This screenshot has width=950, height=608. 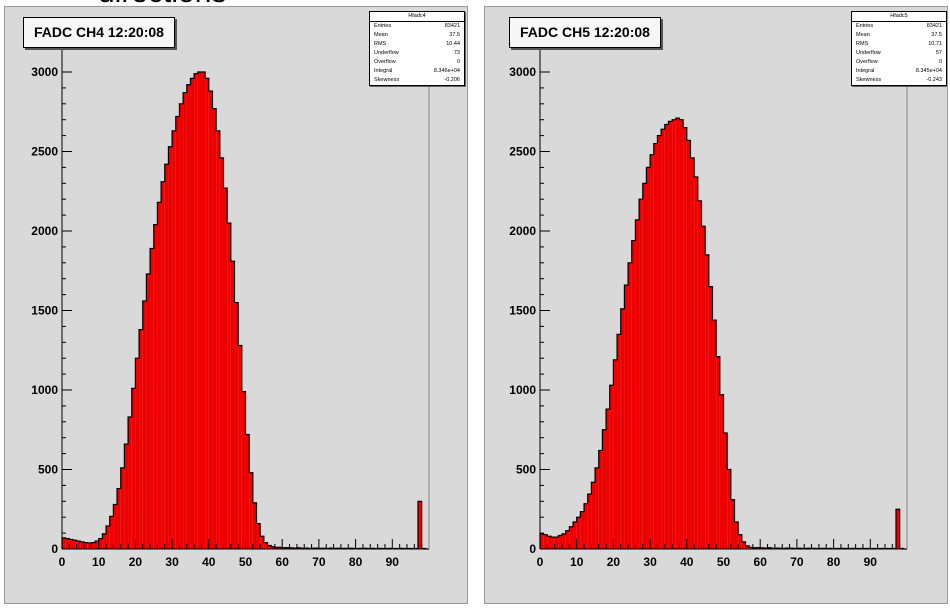 I want to click on stats-value: 0, so click(x=458, y=62).